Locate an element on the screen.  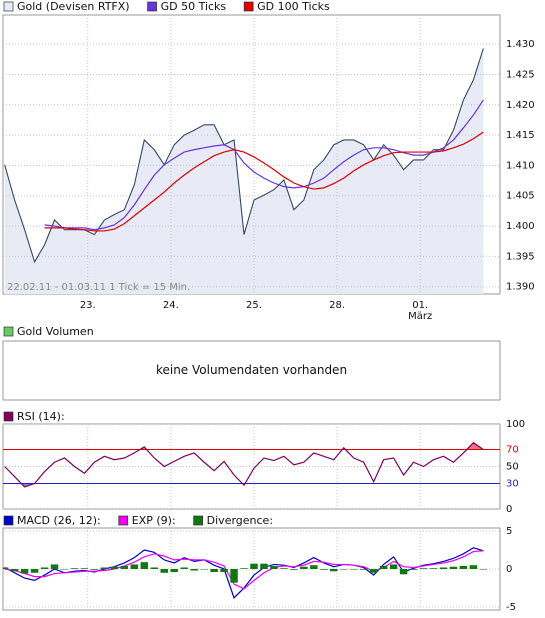
x-tick-label: 23. is located at coordinates (88, 305).